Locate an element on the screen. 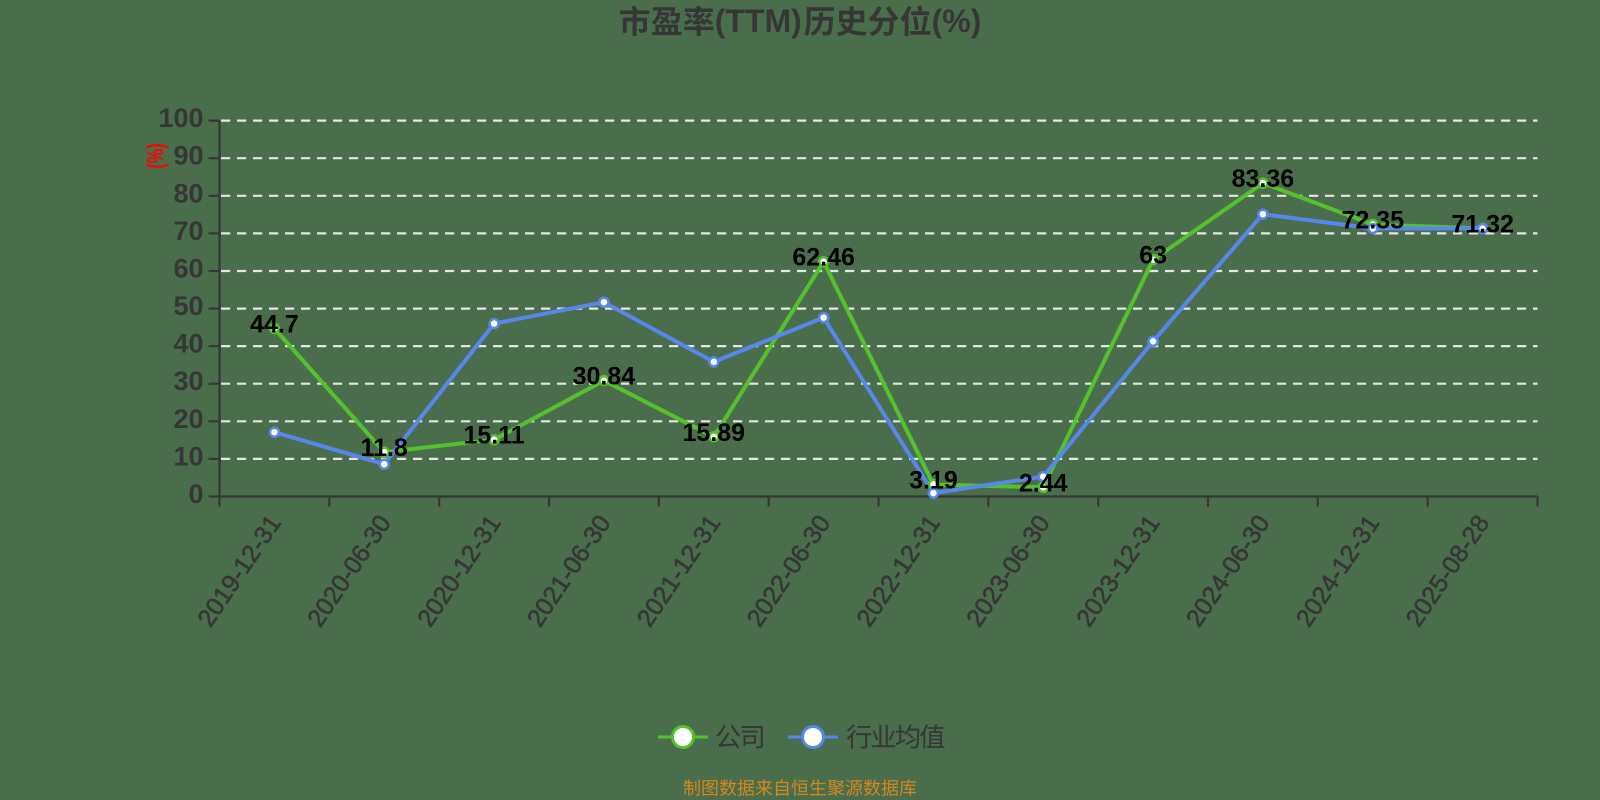 The height and width of the screenshot is (800, 1600). svg-text: 80 is located at coordinates (188, 193).